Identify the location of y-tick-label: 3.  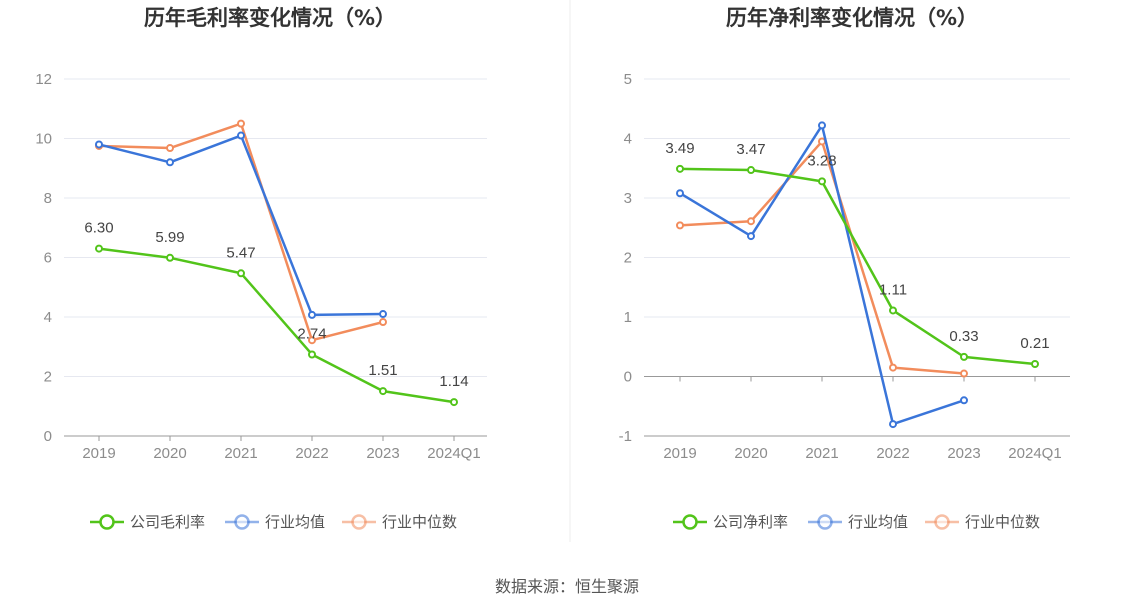
(628, 198).